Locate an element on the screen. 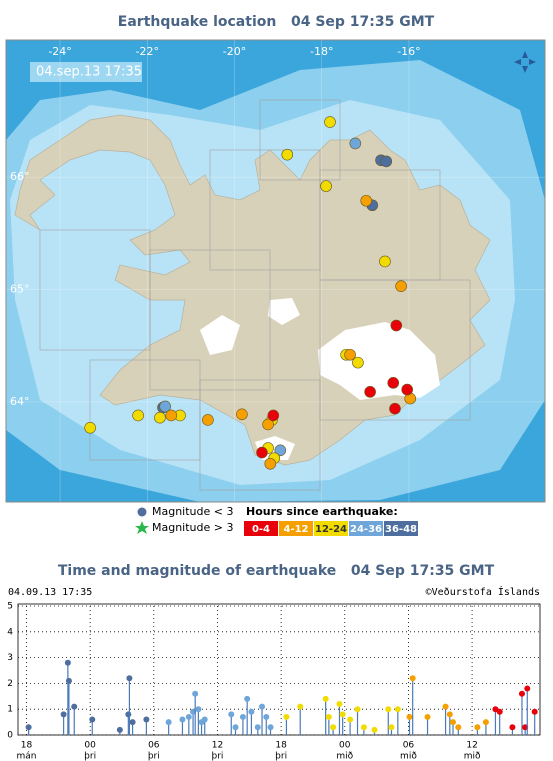 This screenshot has height=761, width=553. lat-label: 66° is located at coordinates (20, 176).